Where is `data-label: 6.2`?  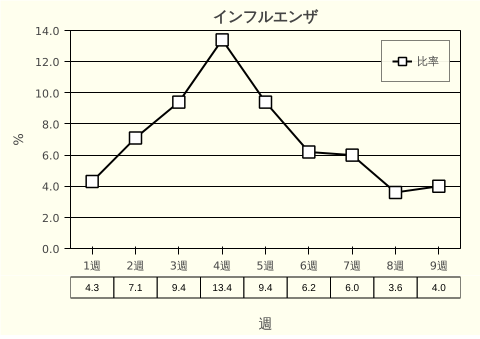
data-label: 6.2 is located at coordinates (309, 288).